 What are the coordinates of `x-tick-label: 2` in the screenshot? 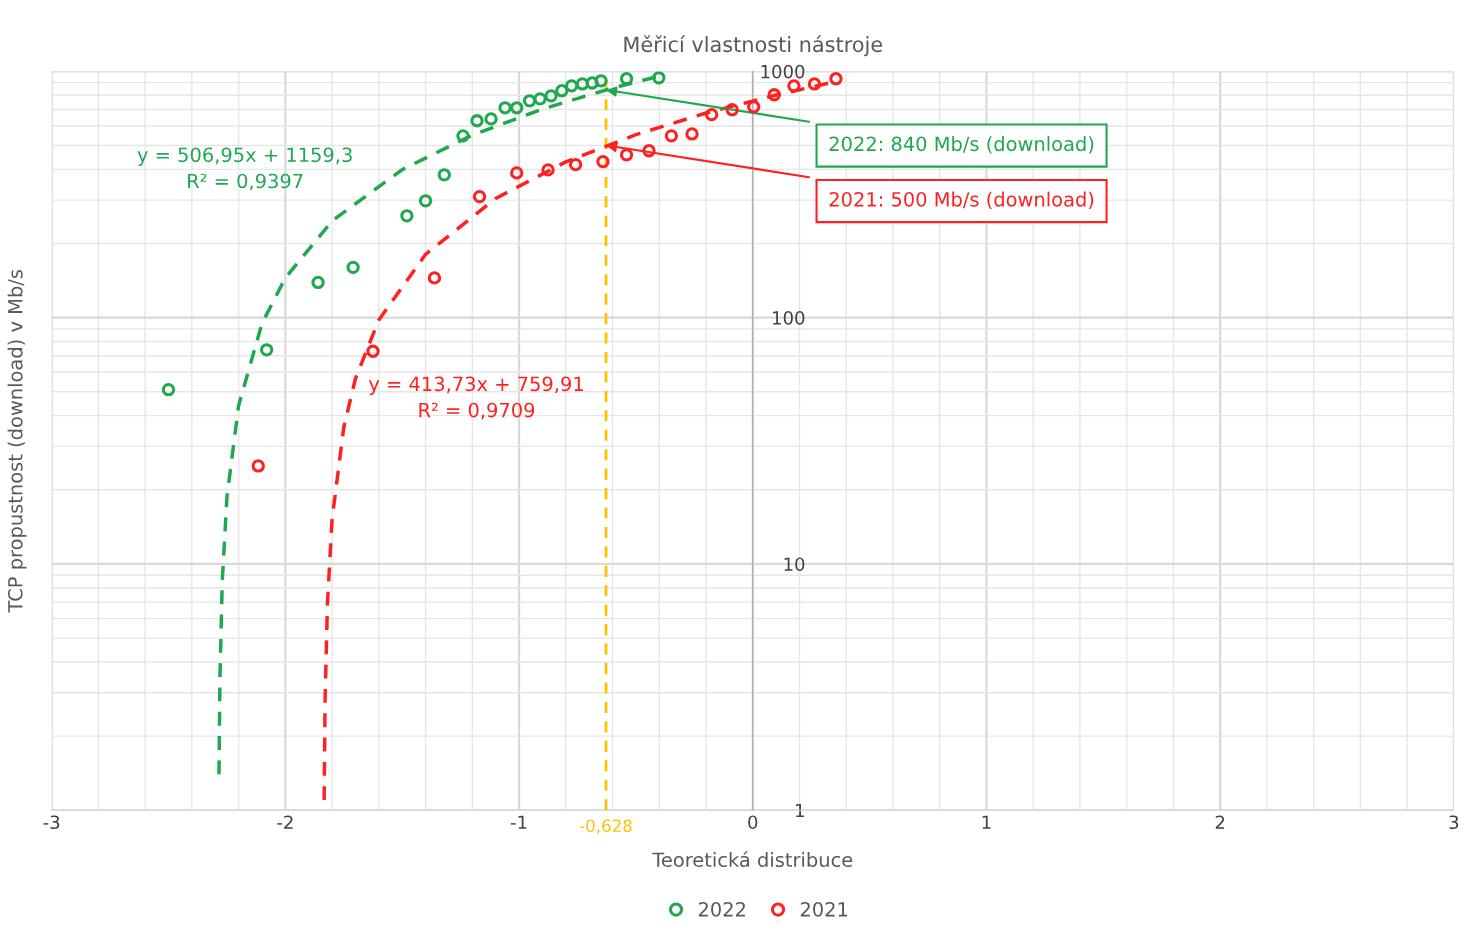 It's located at (1220, 822).